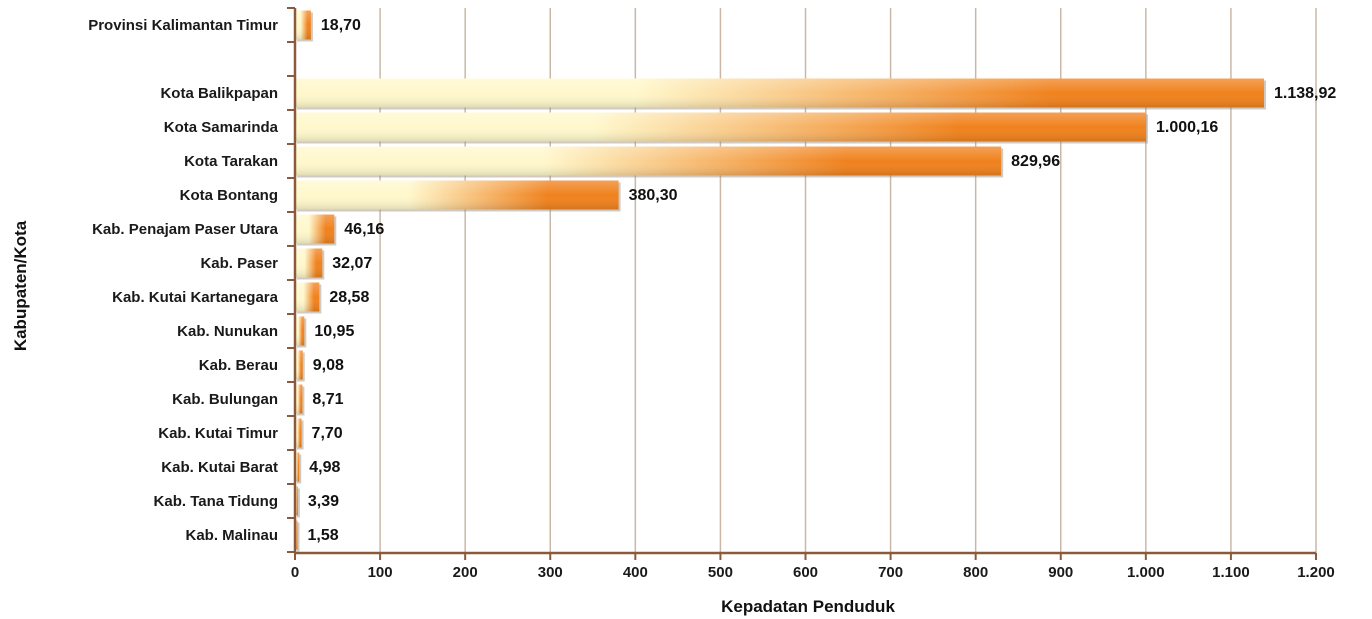  Describe the element at coordinates (653, 195) in the screenshot. I see `value-label: 380,30` at that location.